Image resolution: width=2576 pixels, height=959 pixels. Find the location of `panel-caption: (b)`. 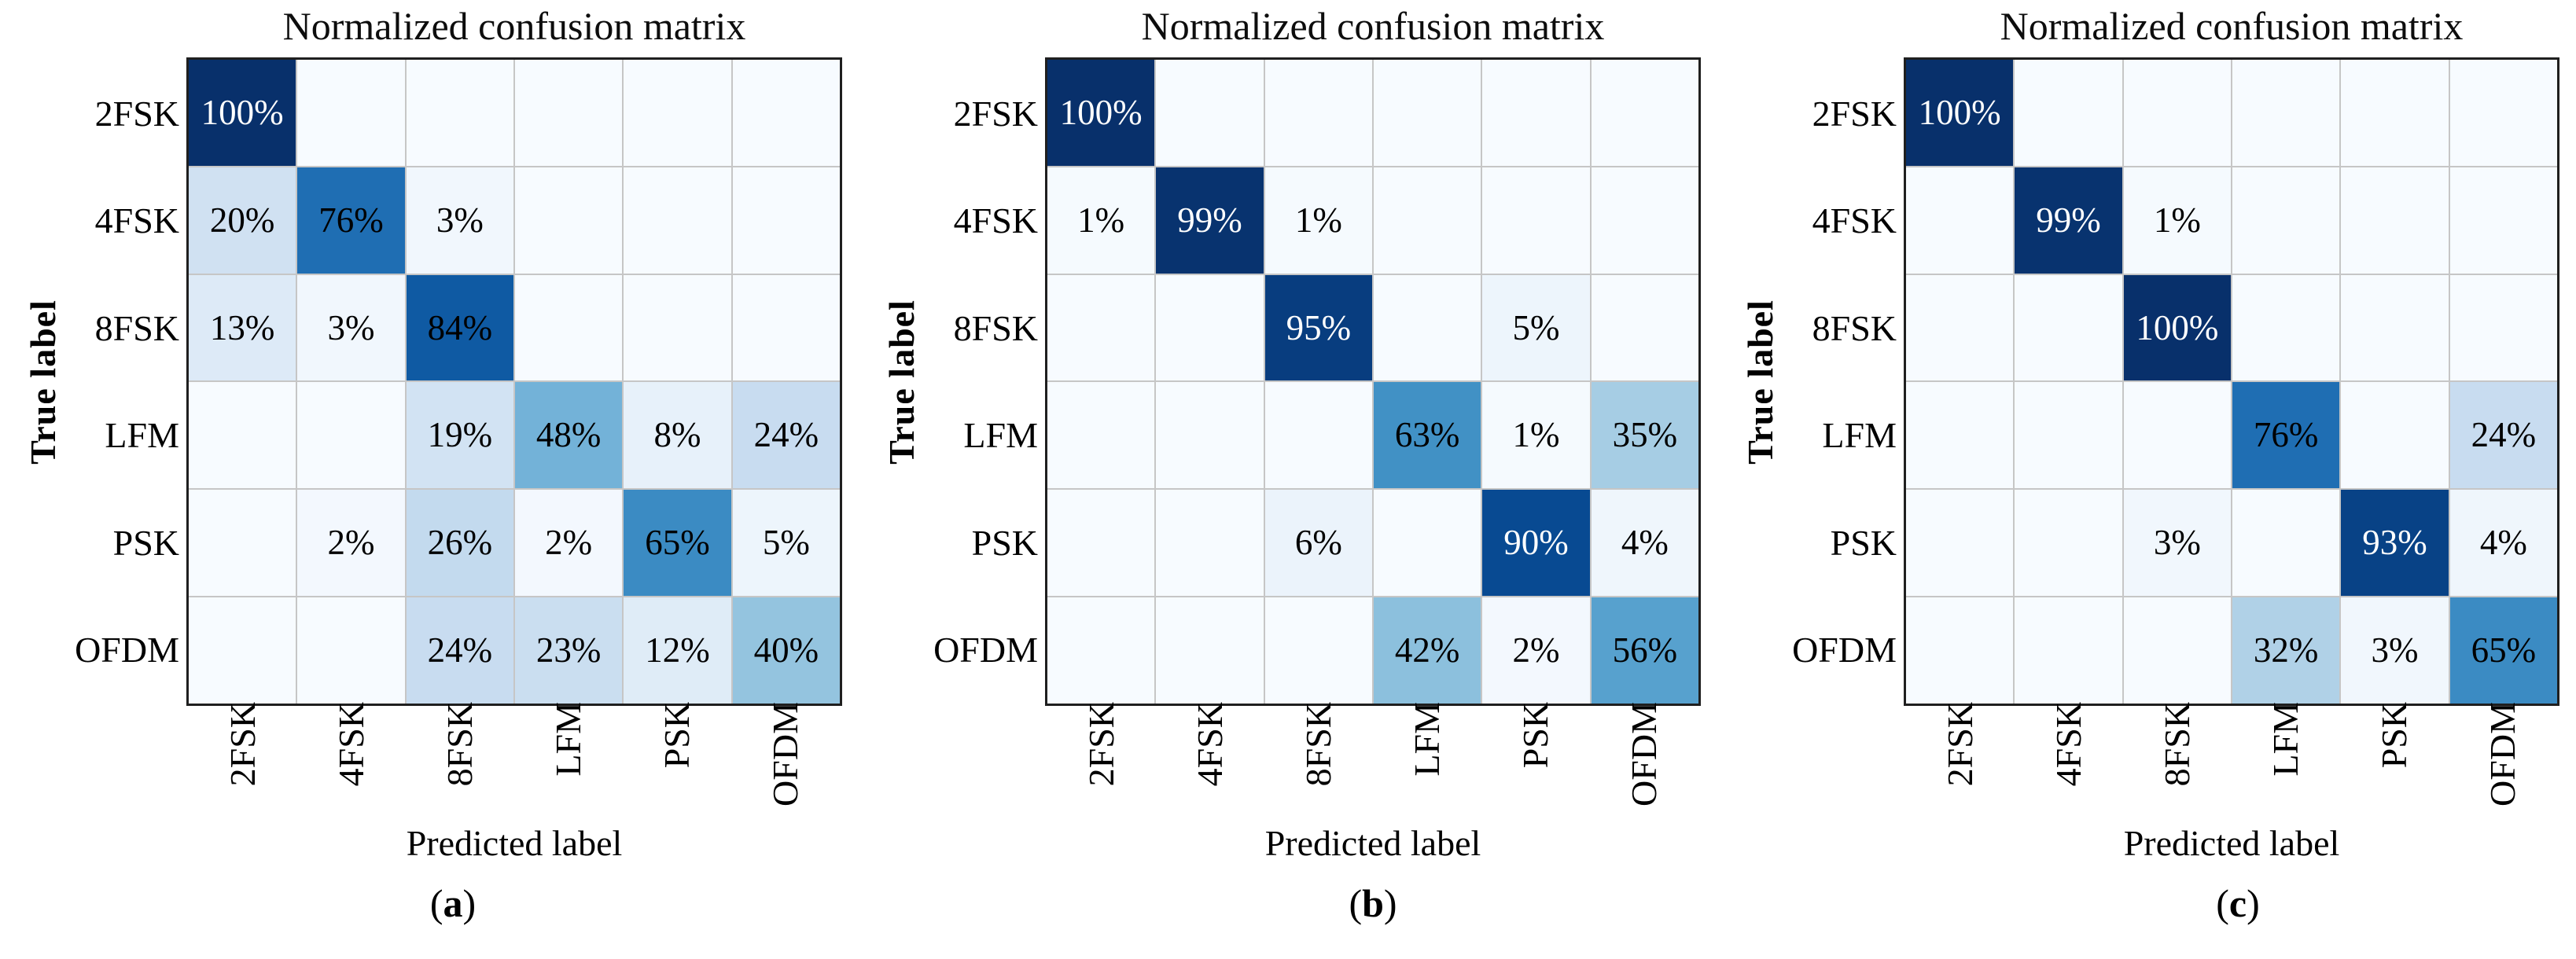

panel-caption: (b) is located at coordinates (1373, 903).